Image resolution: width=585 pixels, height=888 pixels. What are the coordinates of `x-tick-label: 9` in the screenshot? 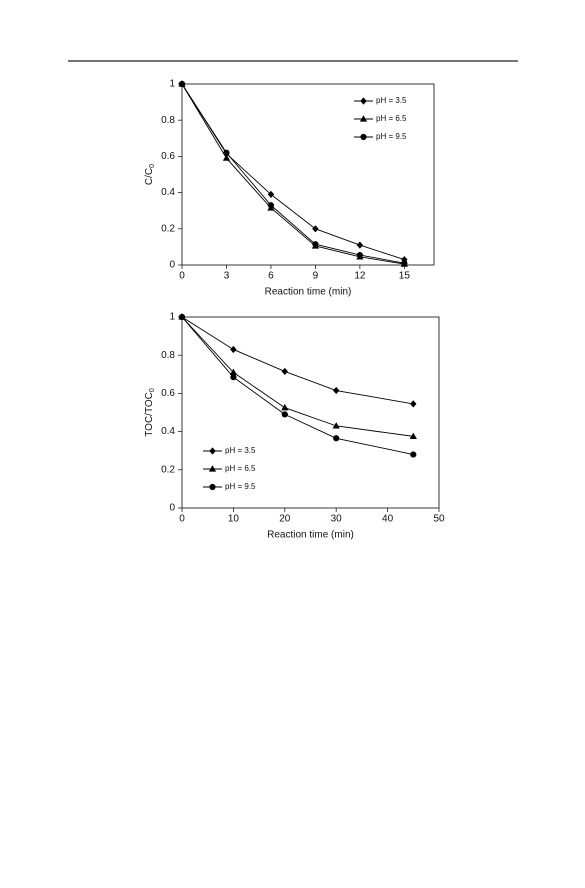 It's located at (316, 276).